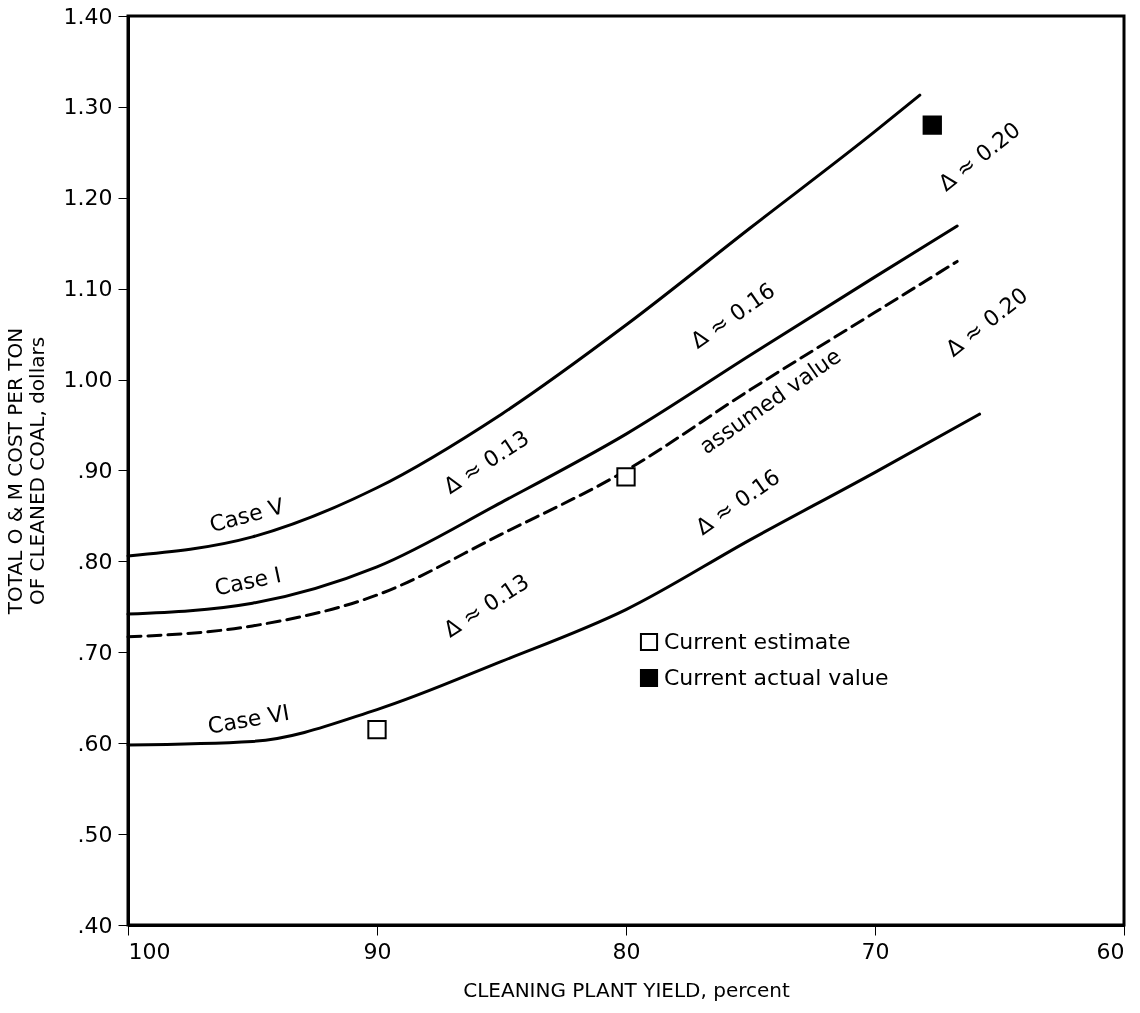  Describe the element at coordinates (95, 743) in the screenshot. I see `y-tick-label: .60` at that location.